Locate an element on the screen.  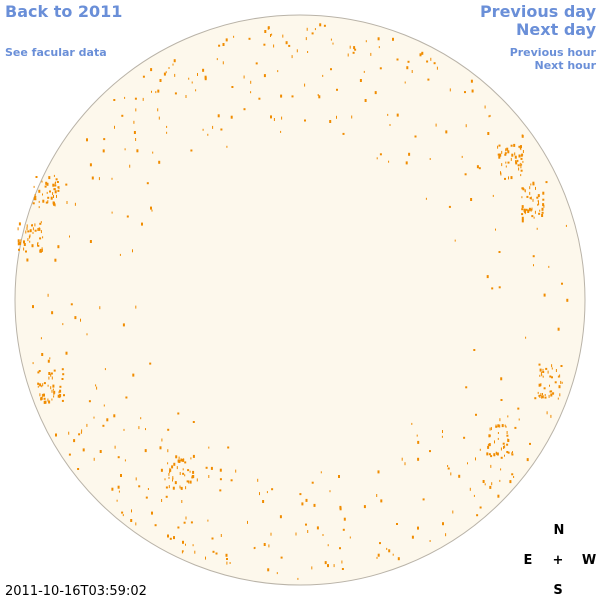
back-link: Back to 2011 is located at coordinates (63, 11).